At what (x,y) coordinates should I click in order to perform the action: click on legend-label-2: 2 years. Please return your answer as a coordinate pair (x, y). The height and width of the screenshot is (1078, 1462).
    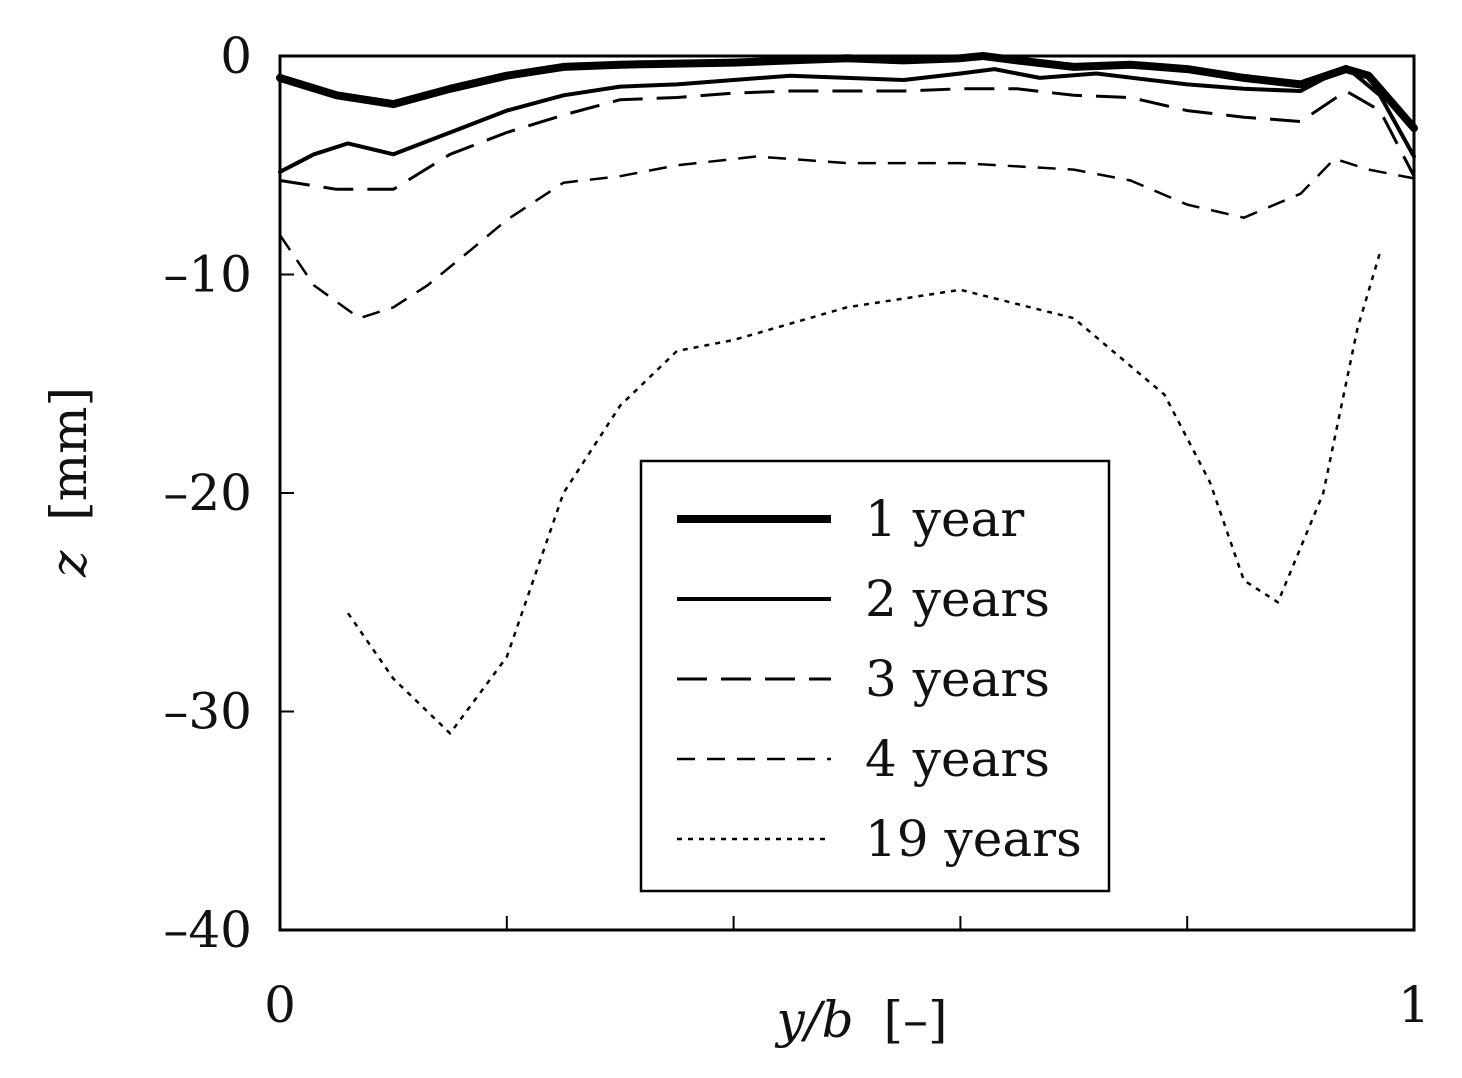
    Looking at the image, I should click on (957, 599).